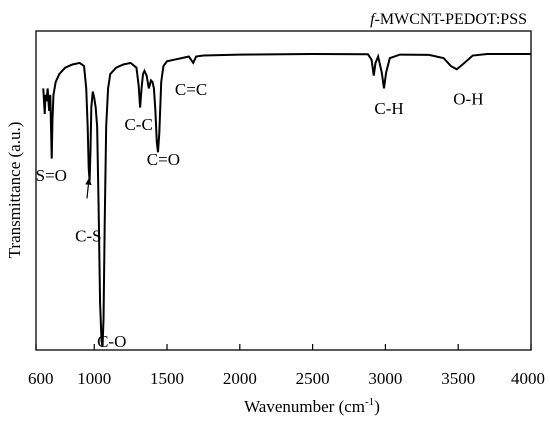 This screenshot has width=550, height=421. I want to click on peak-label-c-o: C=O, so click(163, 159).